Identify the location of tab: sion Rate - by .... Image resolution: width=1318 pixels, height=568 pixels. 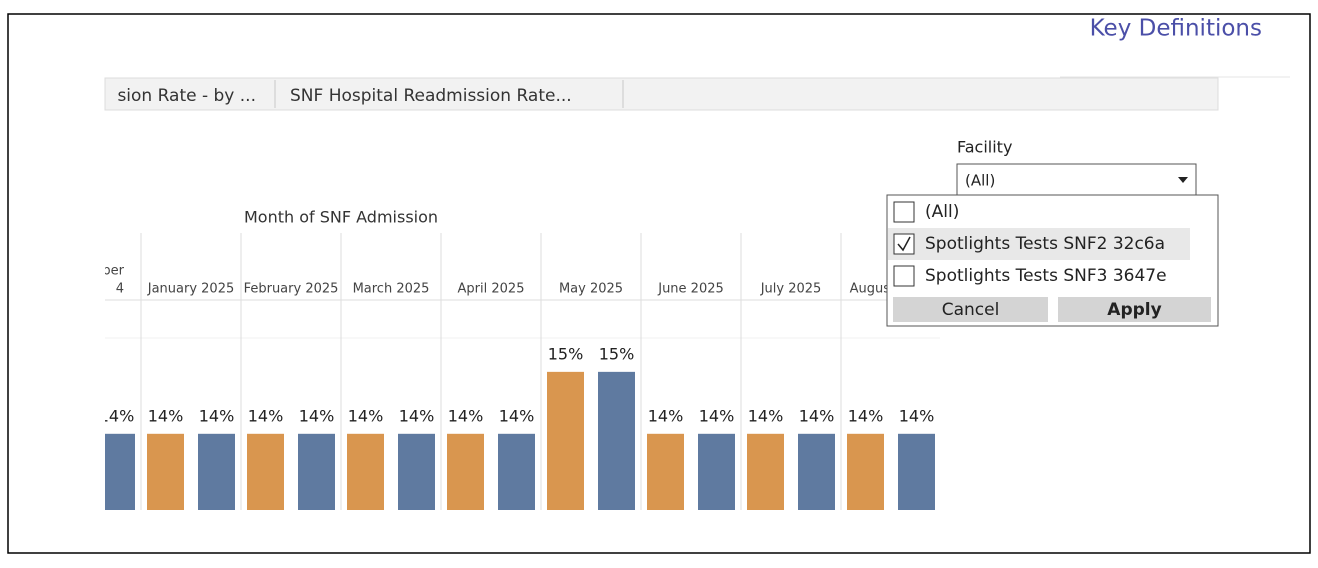
(186, 96).